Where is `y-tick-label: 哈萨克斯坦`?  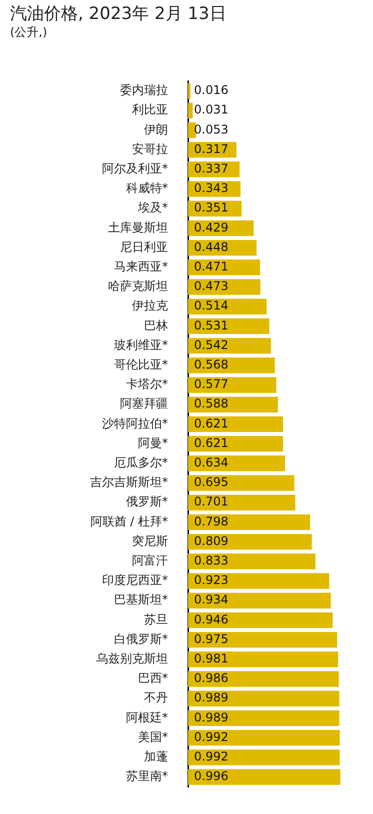 y-tick-label: 哈萨克斯坦 is located at coordinates (138, 286).